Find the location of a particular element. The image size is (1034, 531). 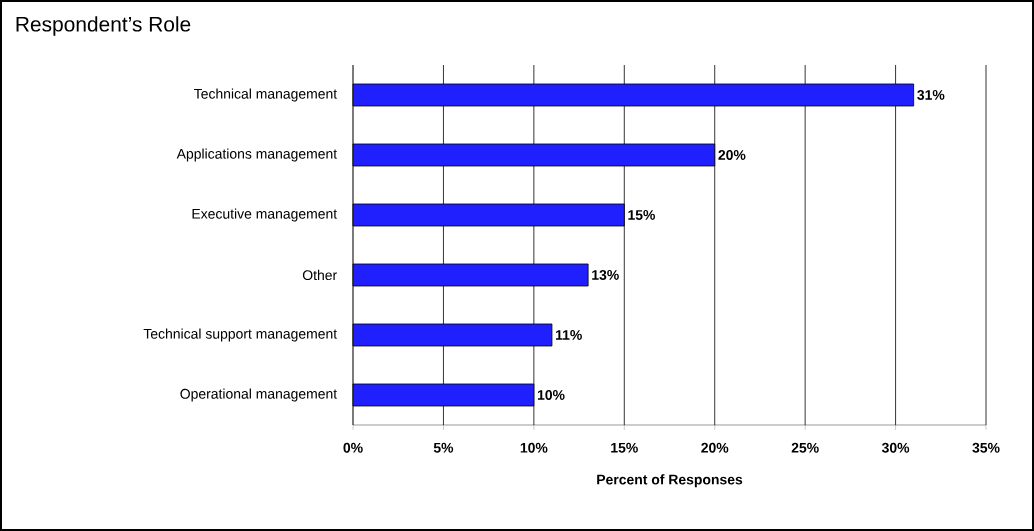

x-axis-title: Percent of Responses is located at coordinates (670, 481).